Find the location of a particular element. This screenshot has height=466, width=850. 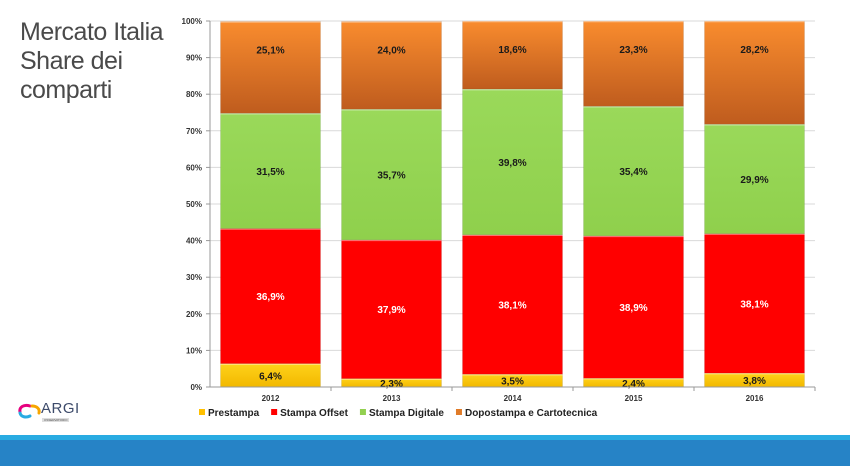

data-label: 2,3% is located at coordinates (391, 384).